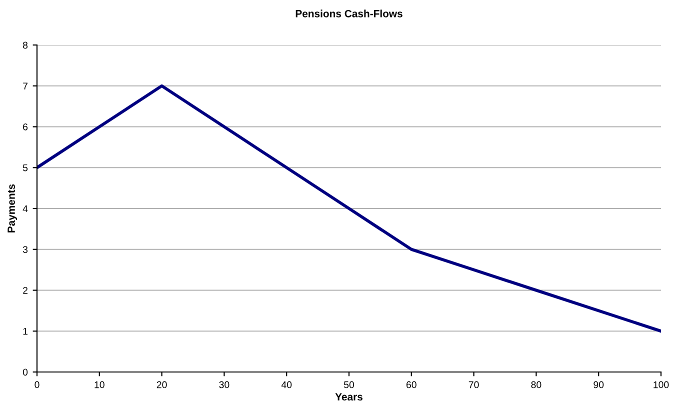 The width and height of the screenshot is (673, 407). Describe the element at coordinates (411, 384) in the screenshot. I see `x-tick-label: 60` at that location.